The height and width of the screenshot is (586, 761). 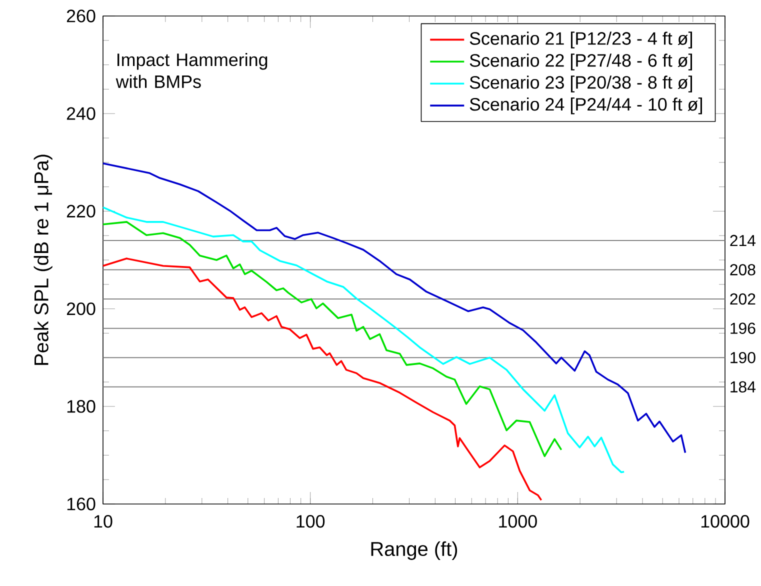 I want to click on legend-label: Scenario 24 [P24/44 - 10 ft ø], so click(x=586, y=106).